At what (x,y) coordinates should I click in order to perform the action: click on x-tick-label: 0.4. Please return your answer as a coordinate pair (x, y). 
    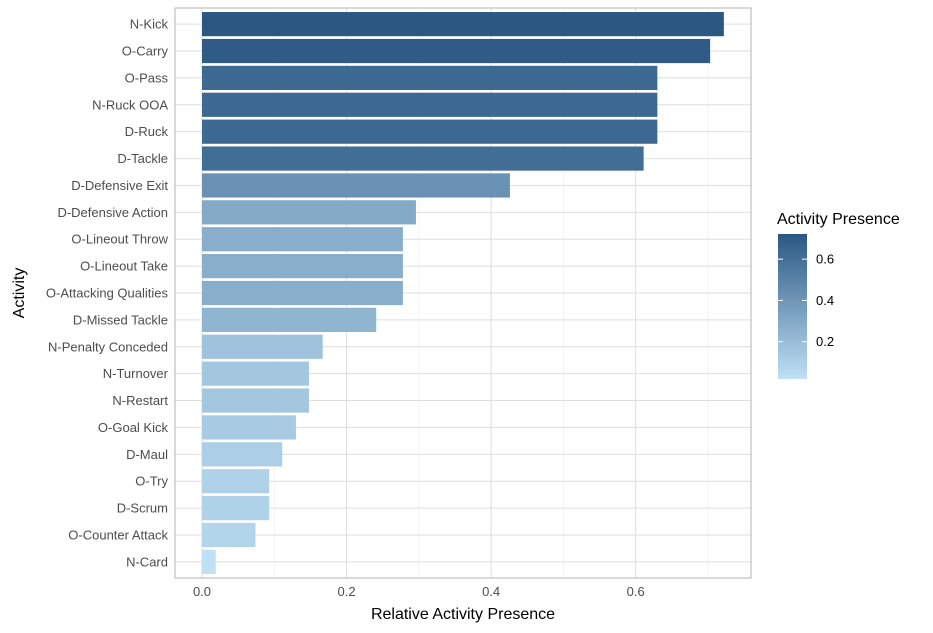
    Looking at the image, I should click on (491, 591).